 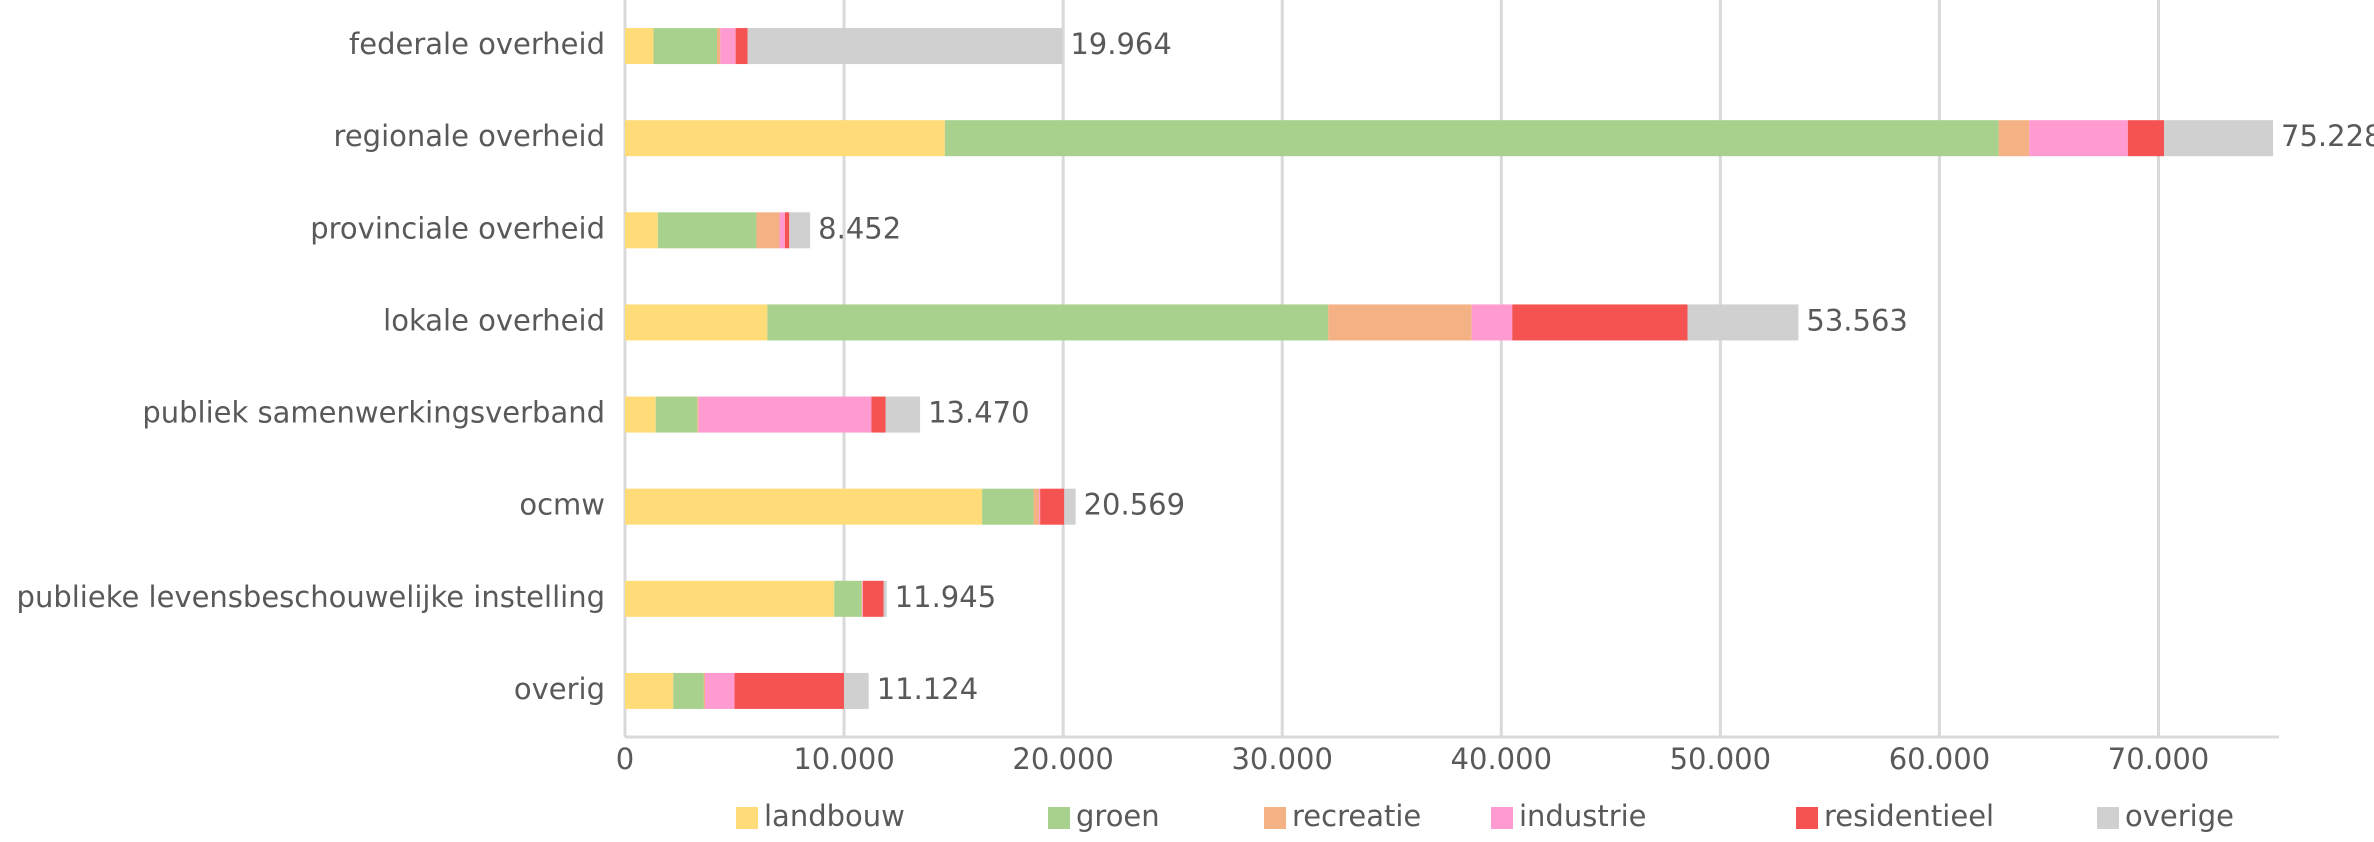 What do you see at coordinates (2158, 759) in the screenshot?
I see `x-tick-label: 70.000` at bounding box center [2158, 759].